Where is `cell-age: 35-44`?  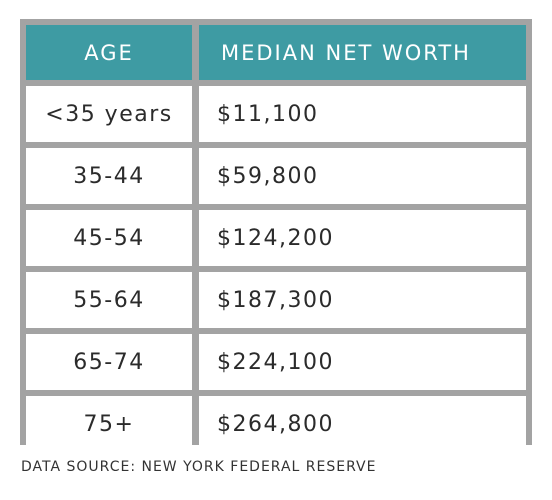 cell-age: 35-44 is located at coordinates (109, 176).